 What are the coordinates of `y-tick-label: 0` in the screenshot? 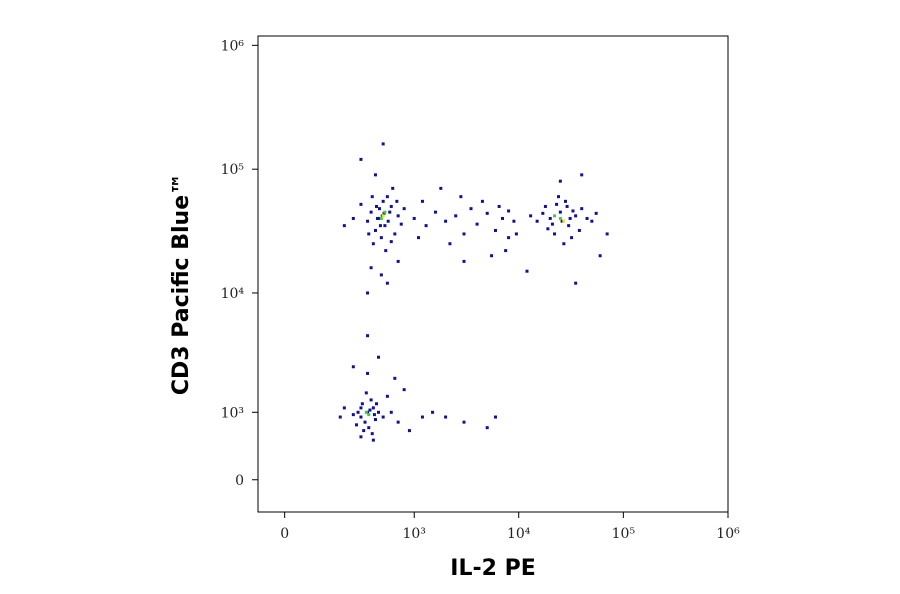 It's located at (239, 481).